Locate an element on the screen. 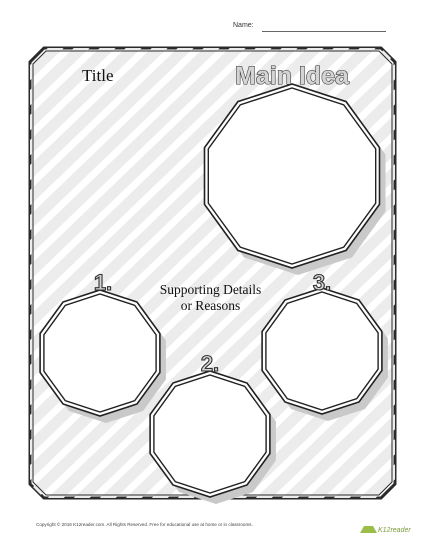 The width and height of the screenshot is (425, 550). number-3: 3. is located at coordinates (322, 282).